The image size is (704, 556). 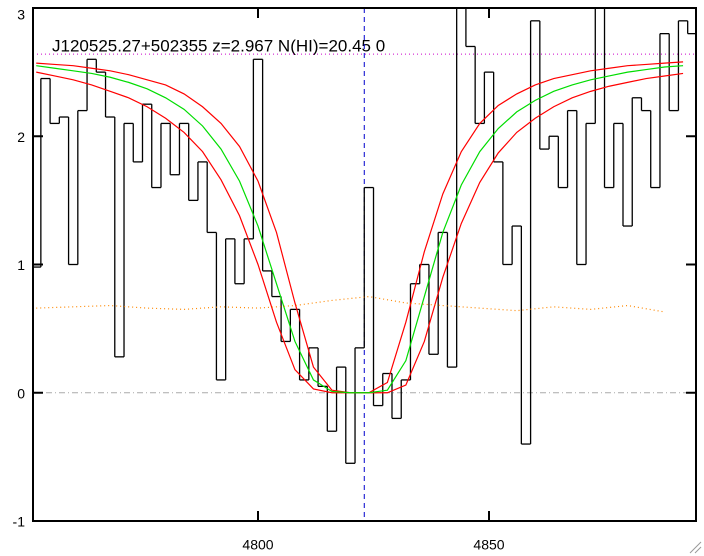 I want to click on y-tick-label: 1, so click(x=21, y=265).